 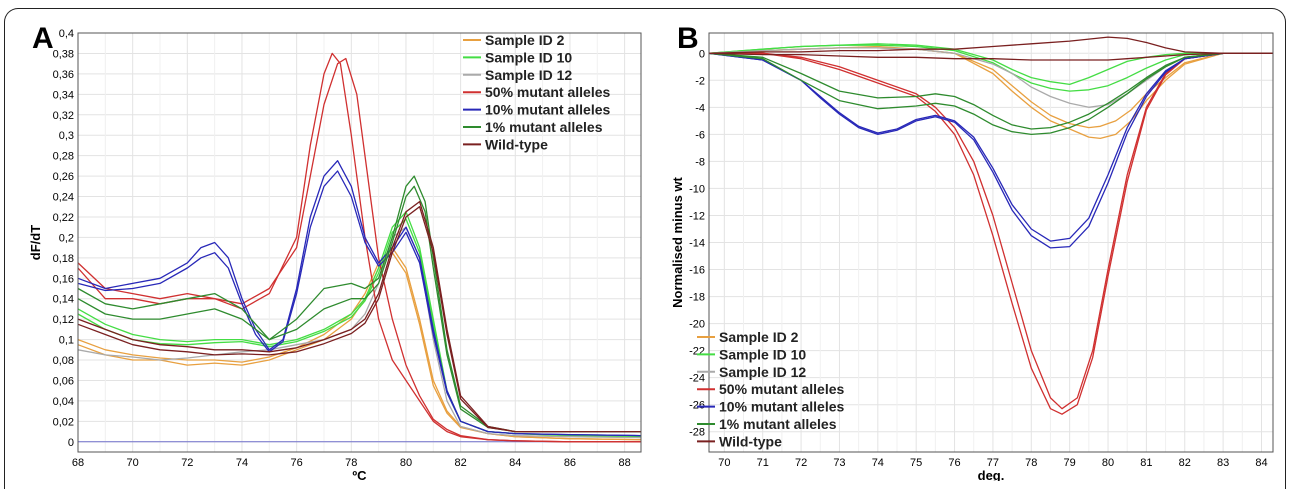 What do you see at coordinates (63, 218) in the screenshot?
I see `y-tick-label: 0,22` at bounding box center [63, 218].